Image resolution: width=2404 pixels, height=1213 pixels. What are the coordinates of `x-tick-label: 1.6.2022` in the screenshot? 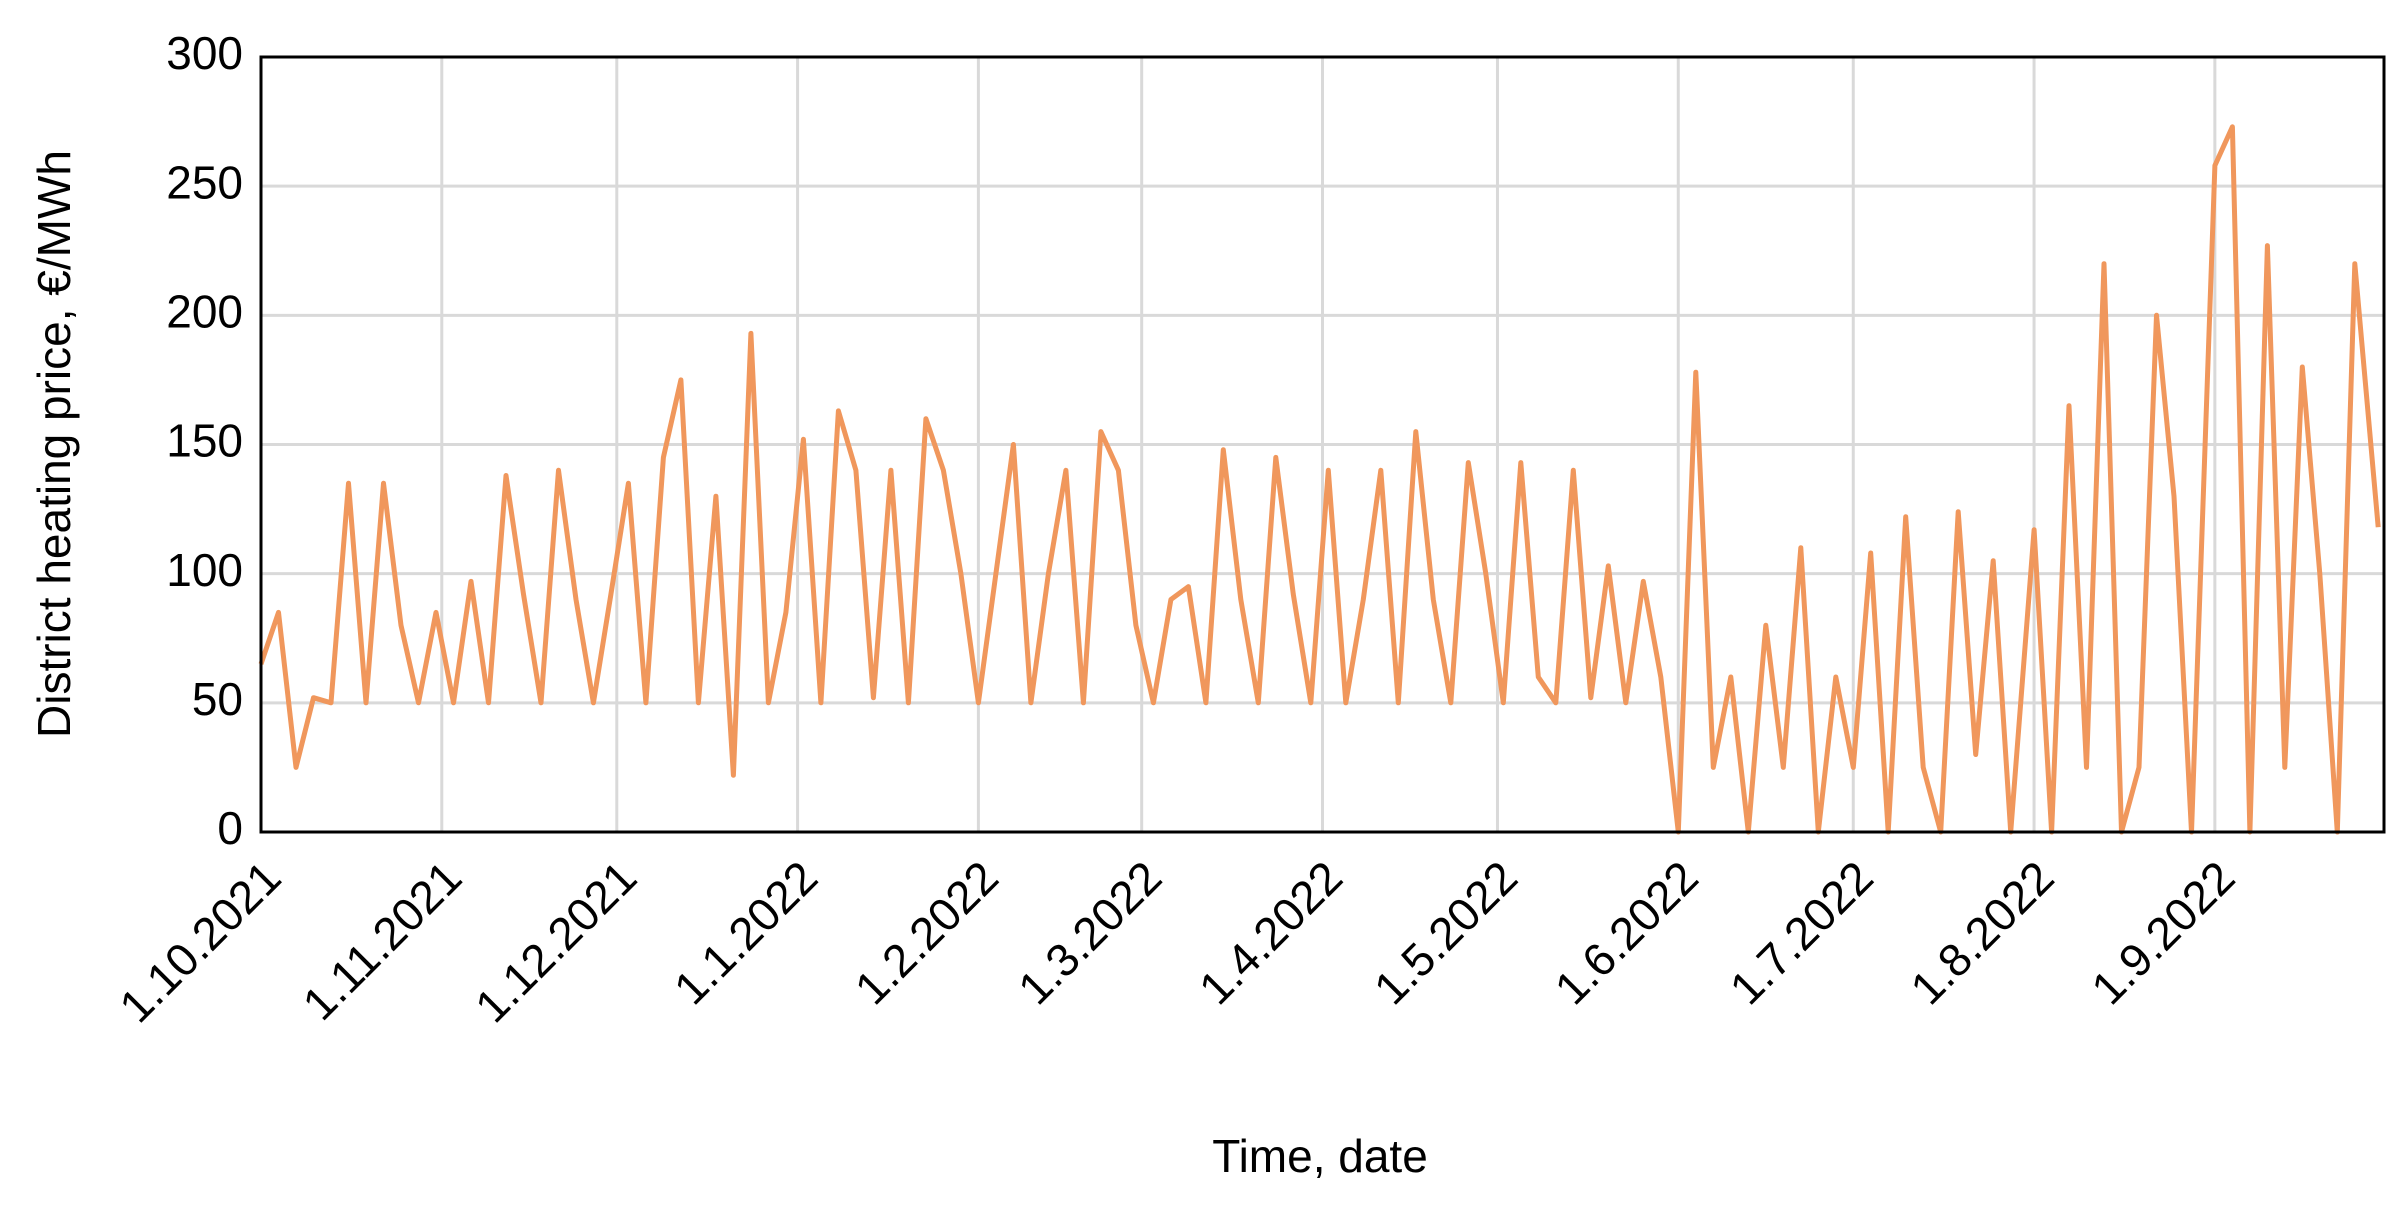 It's located at (1626, 932).